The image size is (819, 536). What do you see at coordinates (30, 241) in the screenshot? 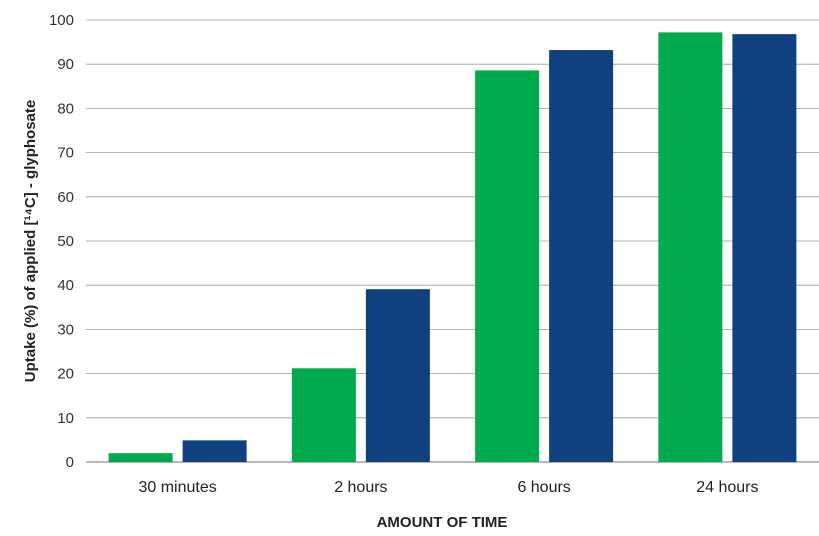
I see `y-axis-title: Uptake (%) of applied [¹⁴C] - glyphosate` at bounding box center [30, 241].